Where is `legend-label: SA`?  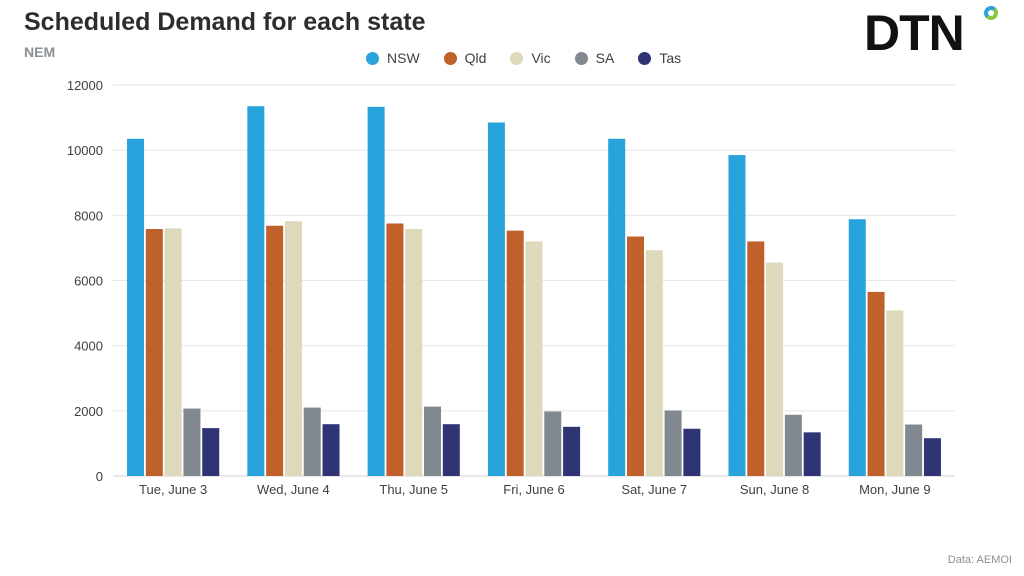
legend-label: SA is located at coordinates (605, 58).